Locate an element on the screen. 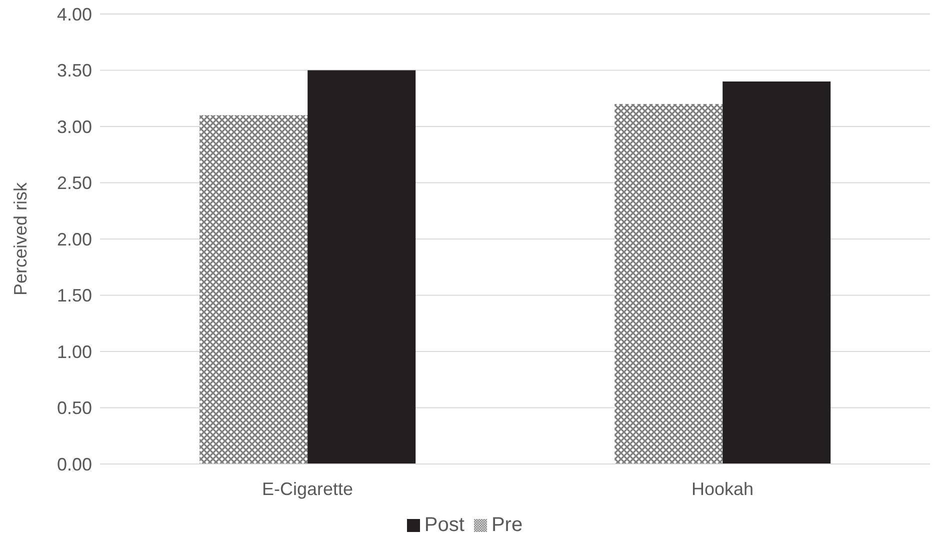 The height and width of the screenshot is (547, 944). y-tick-label: 1.50 is located at coordinates (74, 296).